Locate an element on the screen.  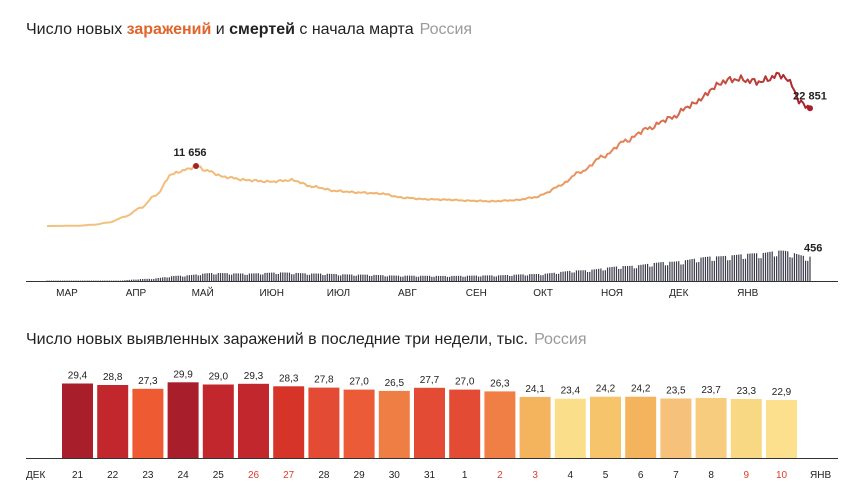
infections-peak-marker is located at coordinates (196, 165).